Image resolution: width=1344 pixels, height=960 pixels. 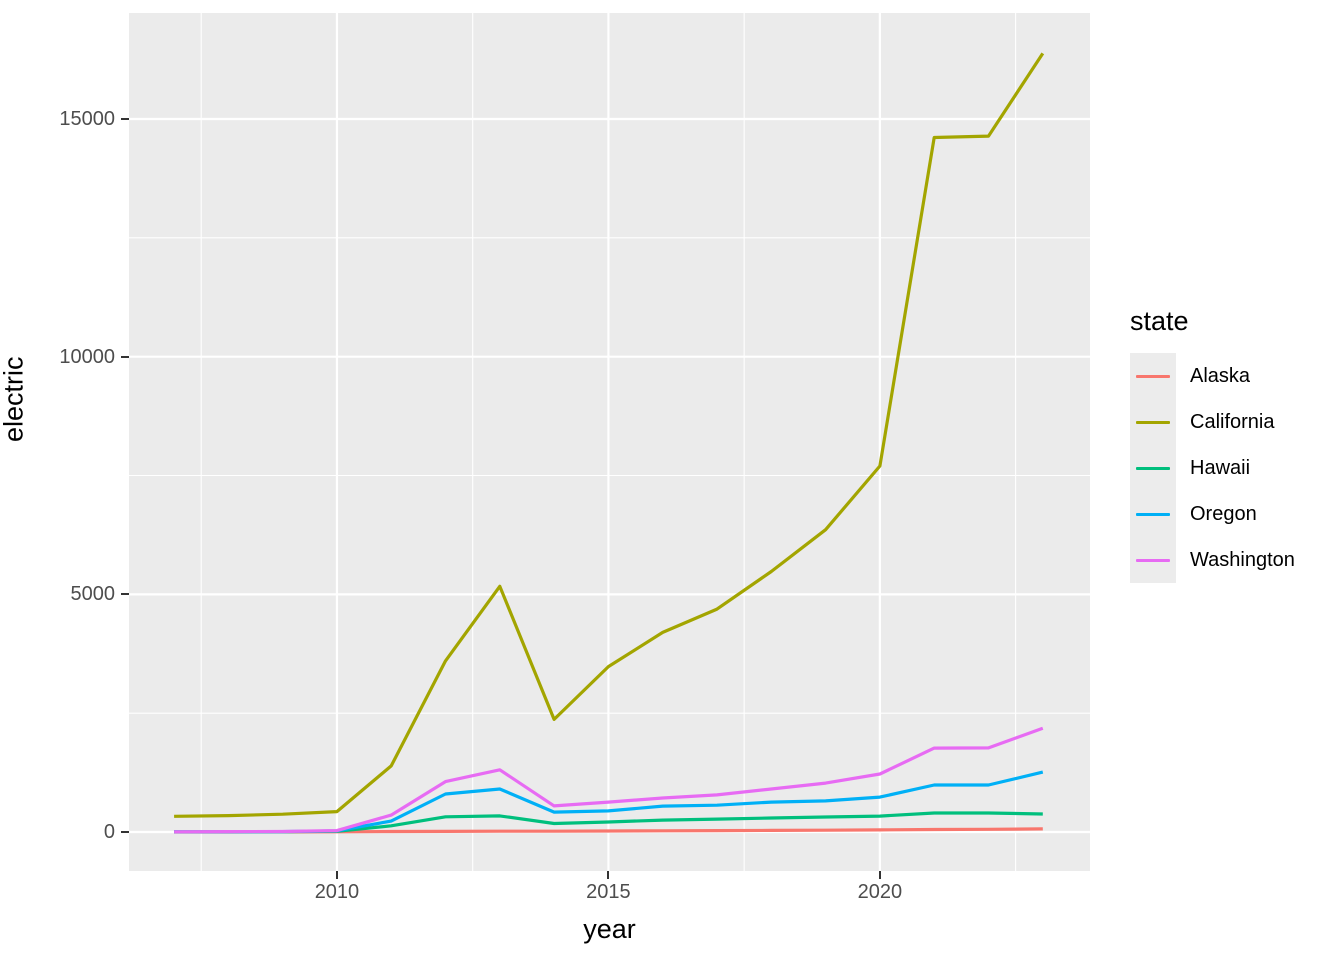 I want to click on legend-label: Washington, so click(x=1242, y=559).